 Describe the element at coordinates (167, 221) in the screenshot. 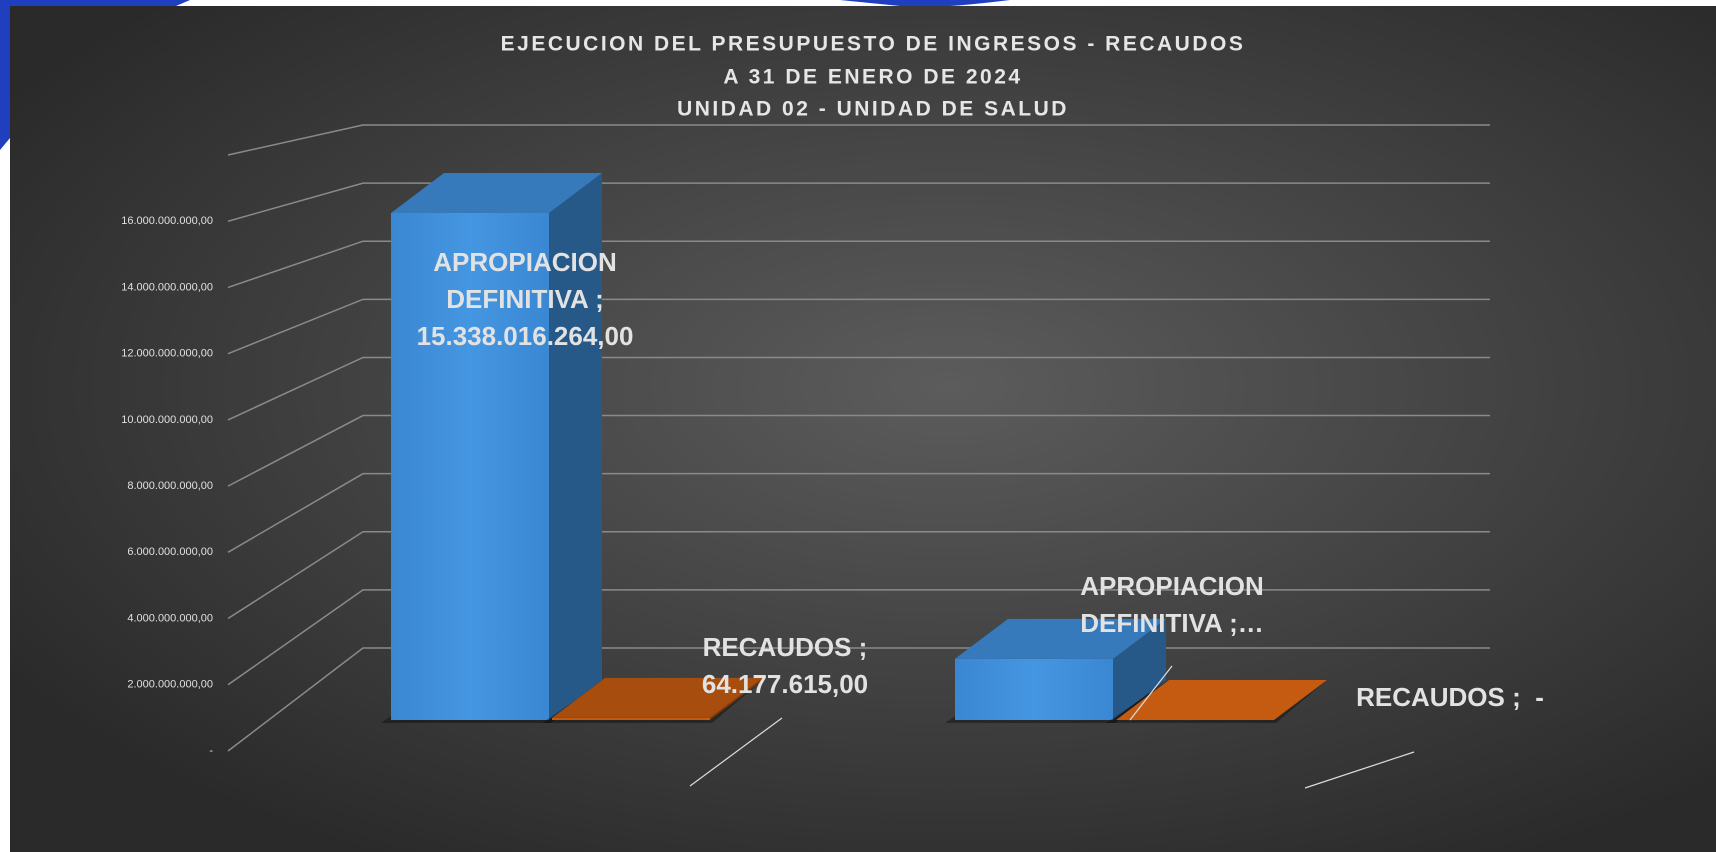

I see `y-tick-label: 16.000.000.000,00` at that location.